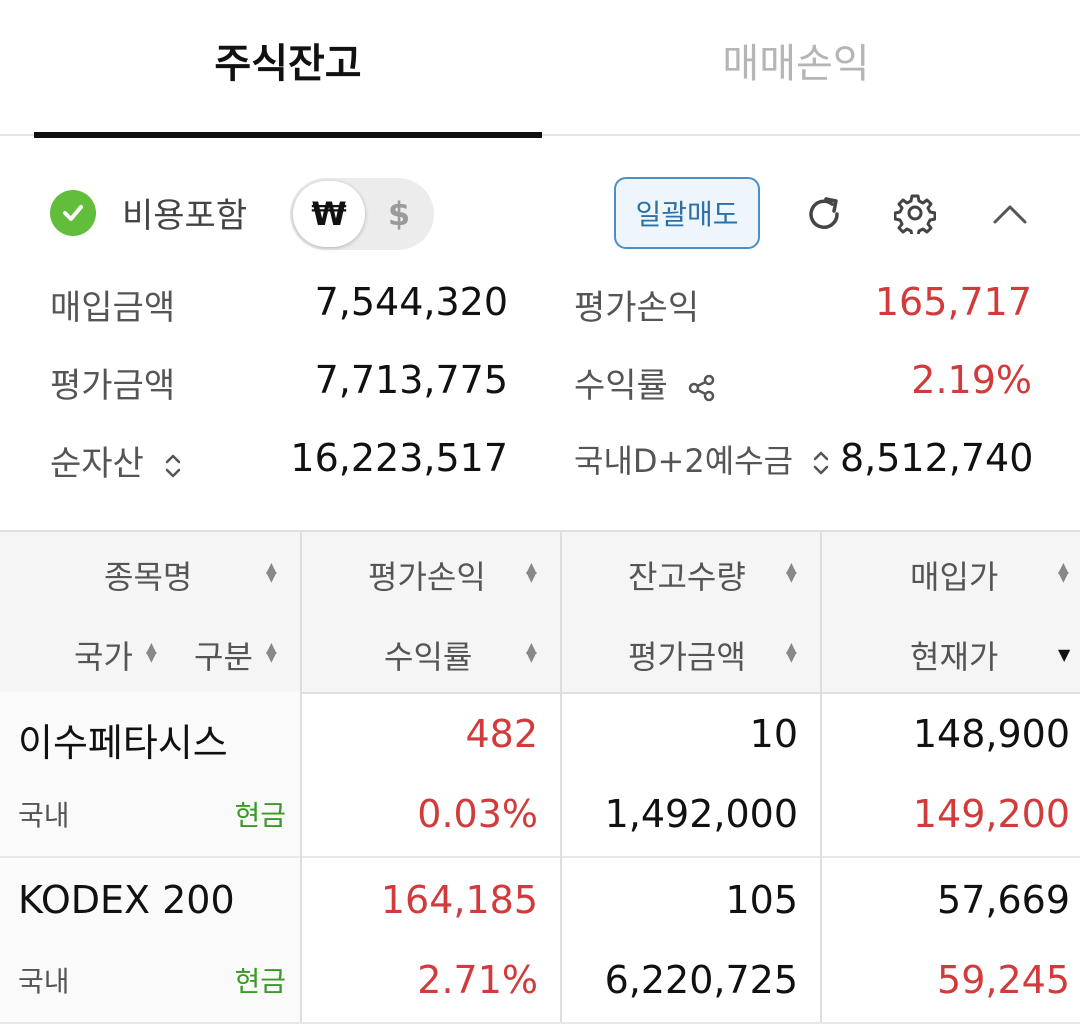  What do you see at coordinates (621, 386) in the screenshot?
I see `return-rate-label: 수익률` at bounding box center [621, 386].